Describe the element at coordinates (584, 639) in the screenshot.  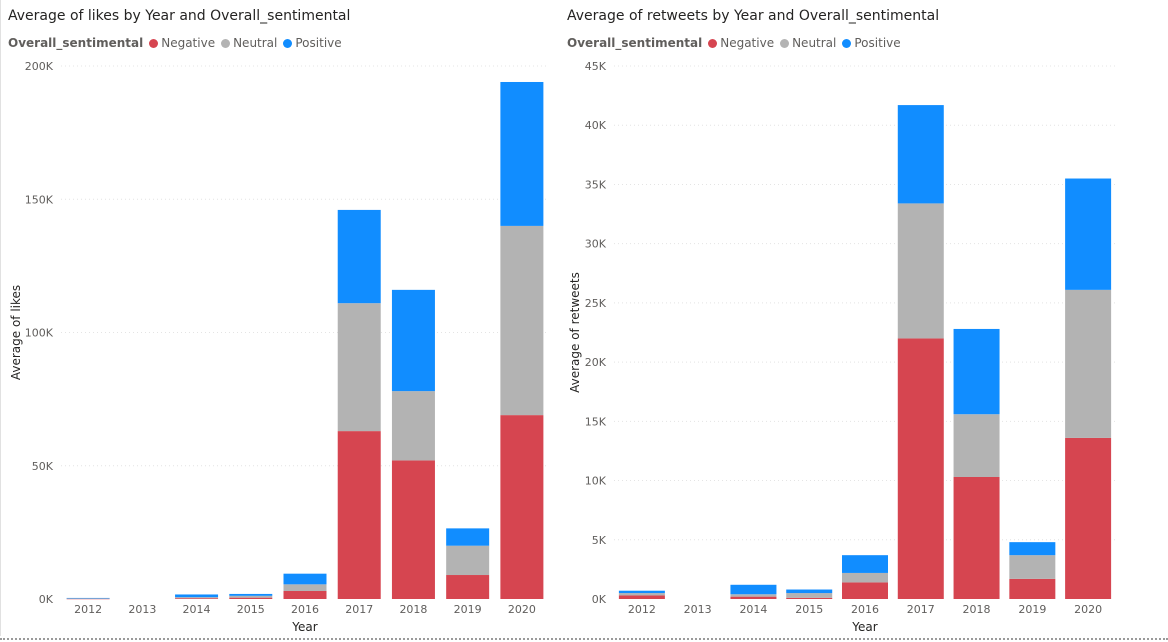
I see `page-bottom-border` at that location.